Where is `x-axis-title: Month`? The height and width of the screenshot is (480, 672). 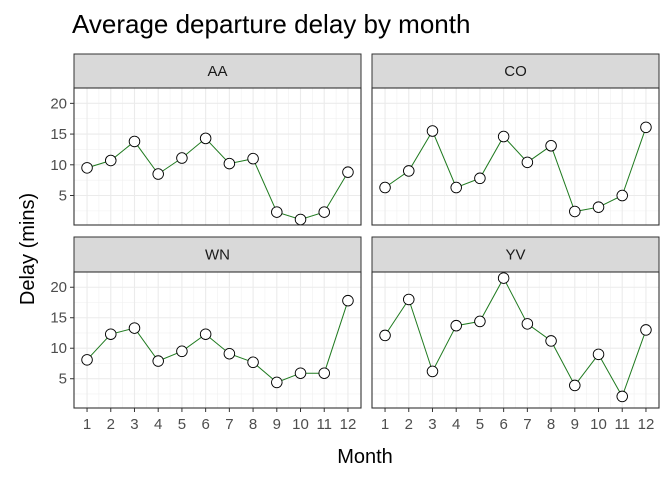 x-axis-title: Month is located at coordinates (365, 457).